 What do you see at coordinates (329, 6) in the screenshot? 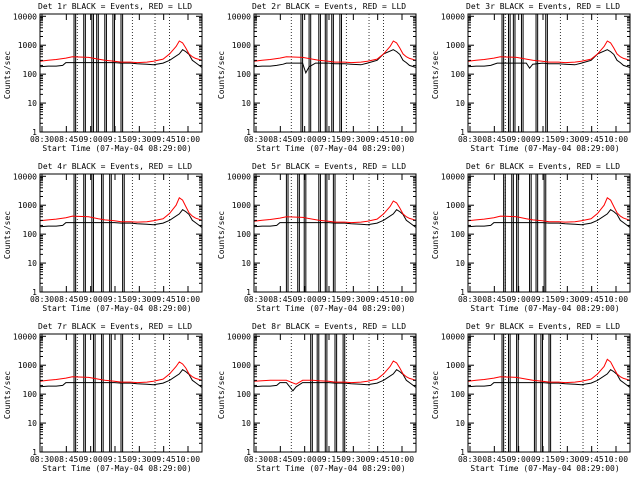
I see `plot-title: Det 2r BLACK = Events, RED = LLD` at bounding box center [329, 6].